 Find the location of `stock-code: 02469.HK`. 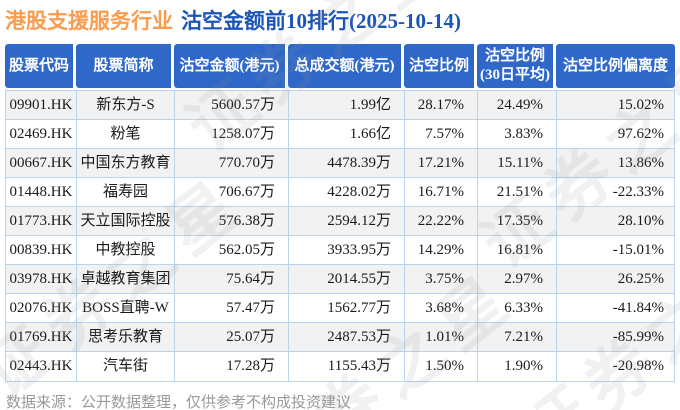

stock-code: 02469.HK is located at coordinates (41, 134).